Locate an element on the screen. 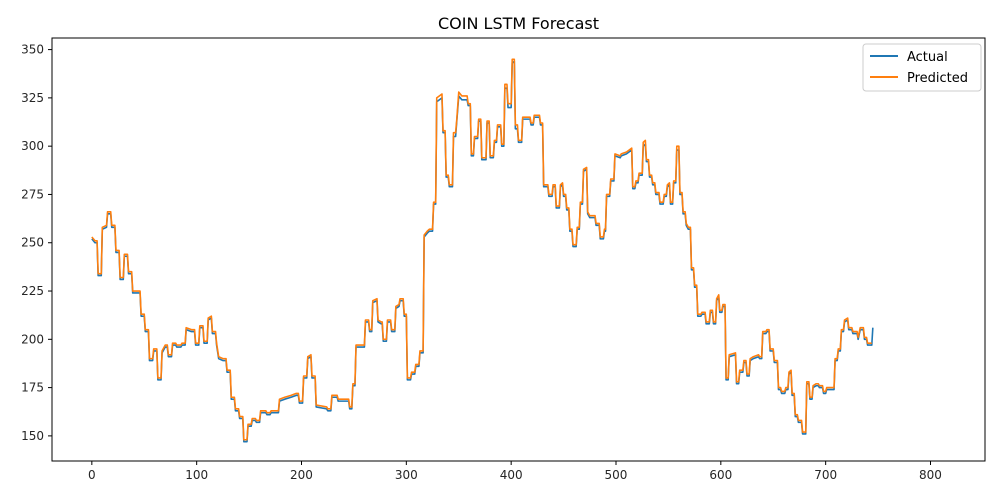 This screenshot has height=500, width=1000. legend: Actual Predicted is located at coordinates (922, 67).